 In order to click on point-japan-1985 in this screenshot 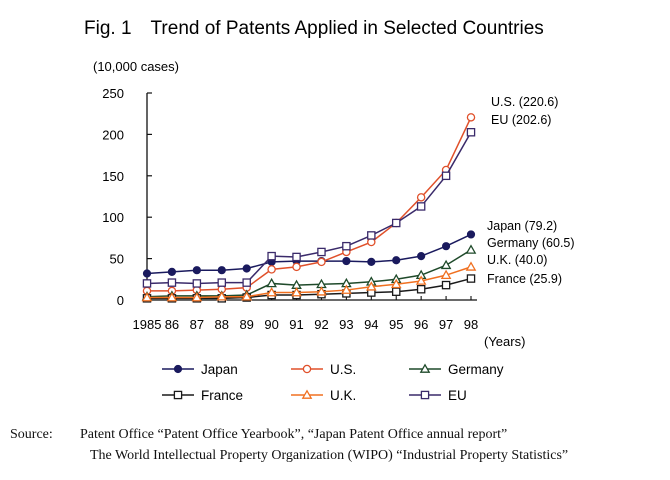, I will do `click(147, 273)`.